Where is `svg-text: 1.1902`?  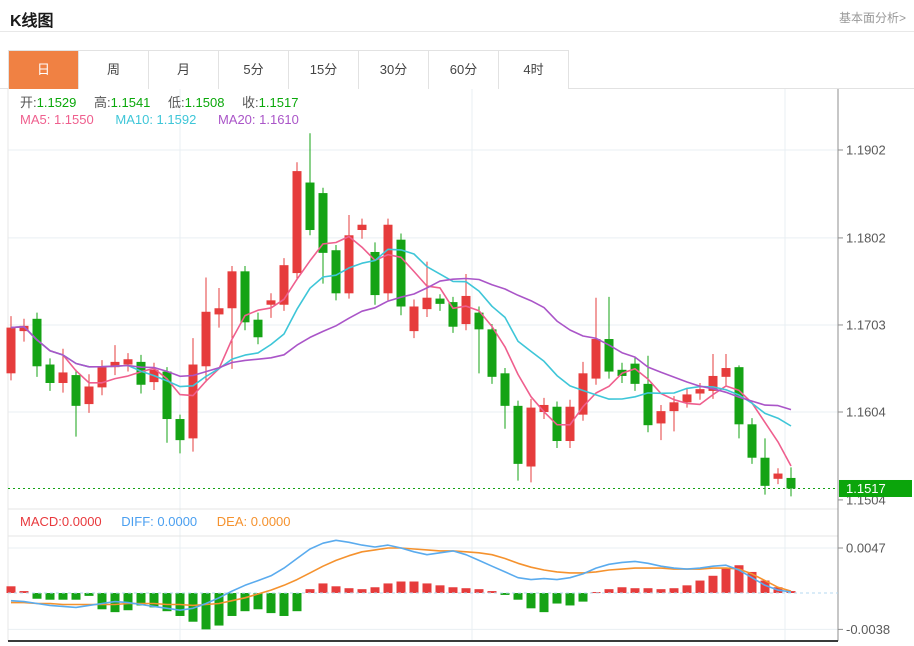 svg-text: 1.1902 is located at coordinates (866, 150).